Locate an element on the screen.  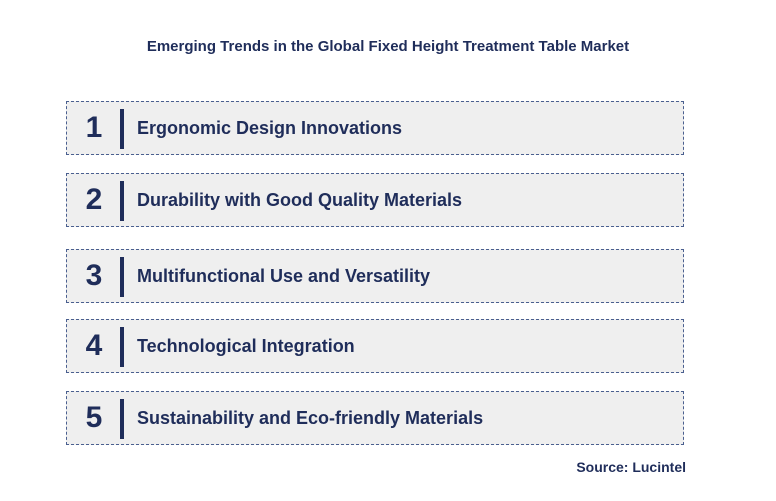
trend-label: Multifunctional Use and Versatility is located at coordinates (284, 275).